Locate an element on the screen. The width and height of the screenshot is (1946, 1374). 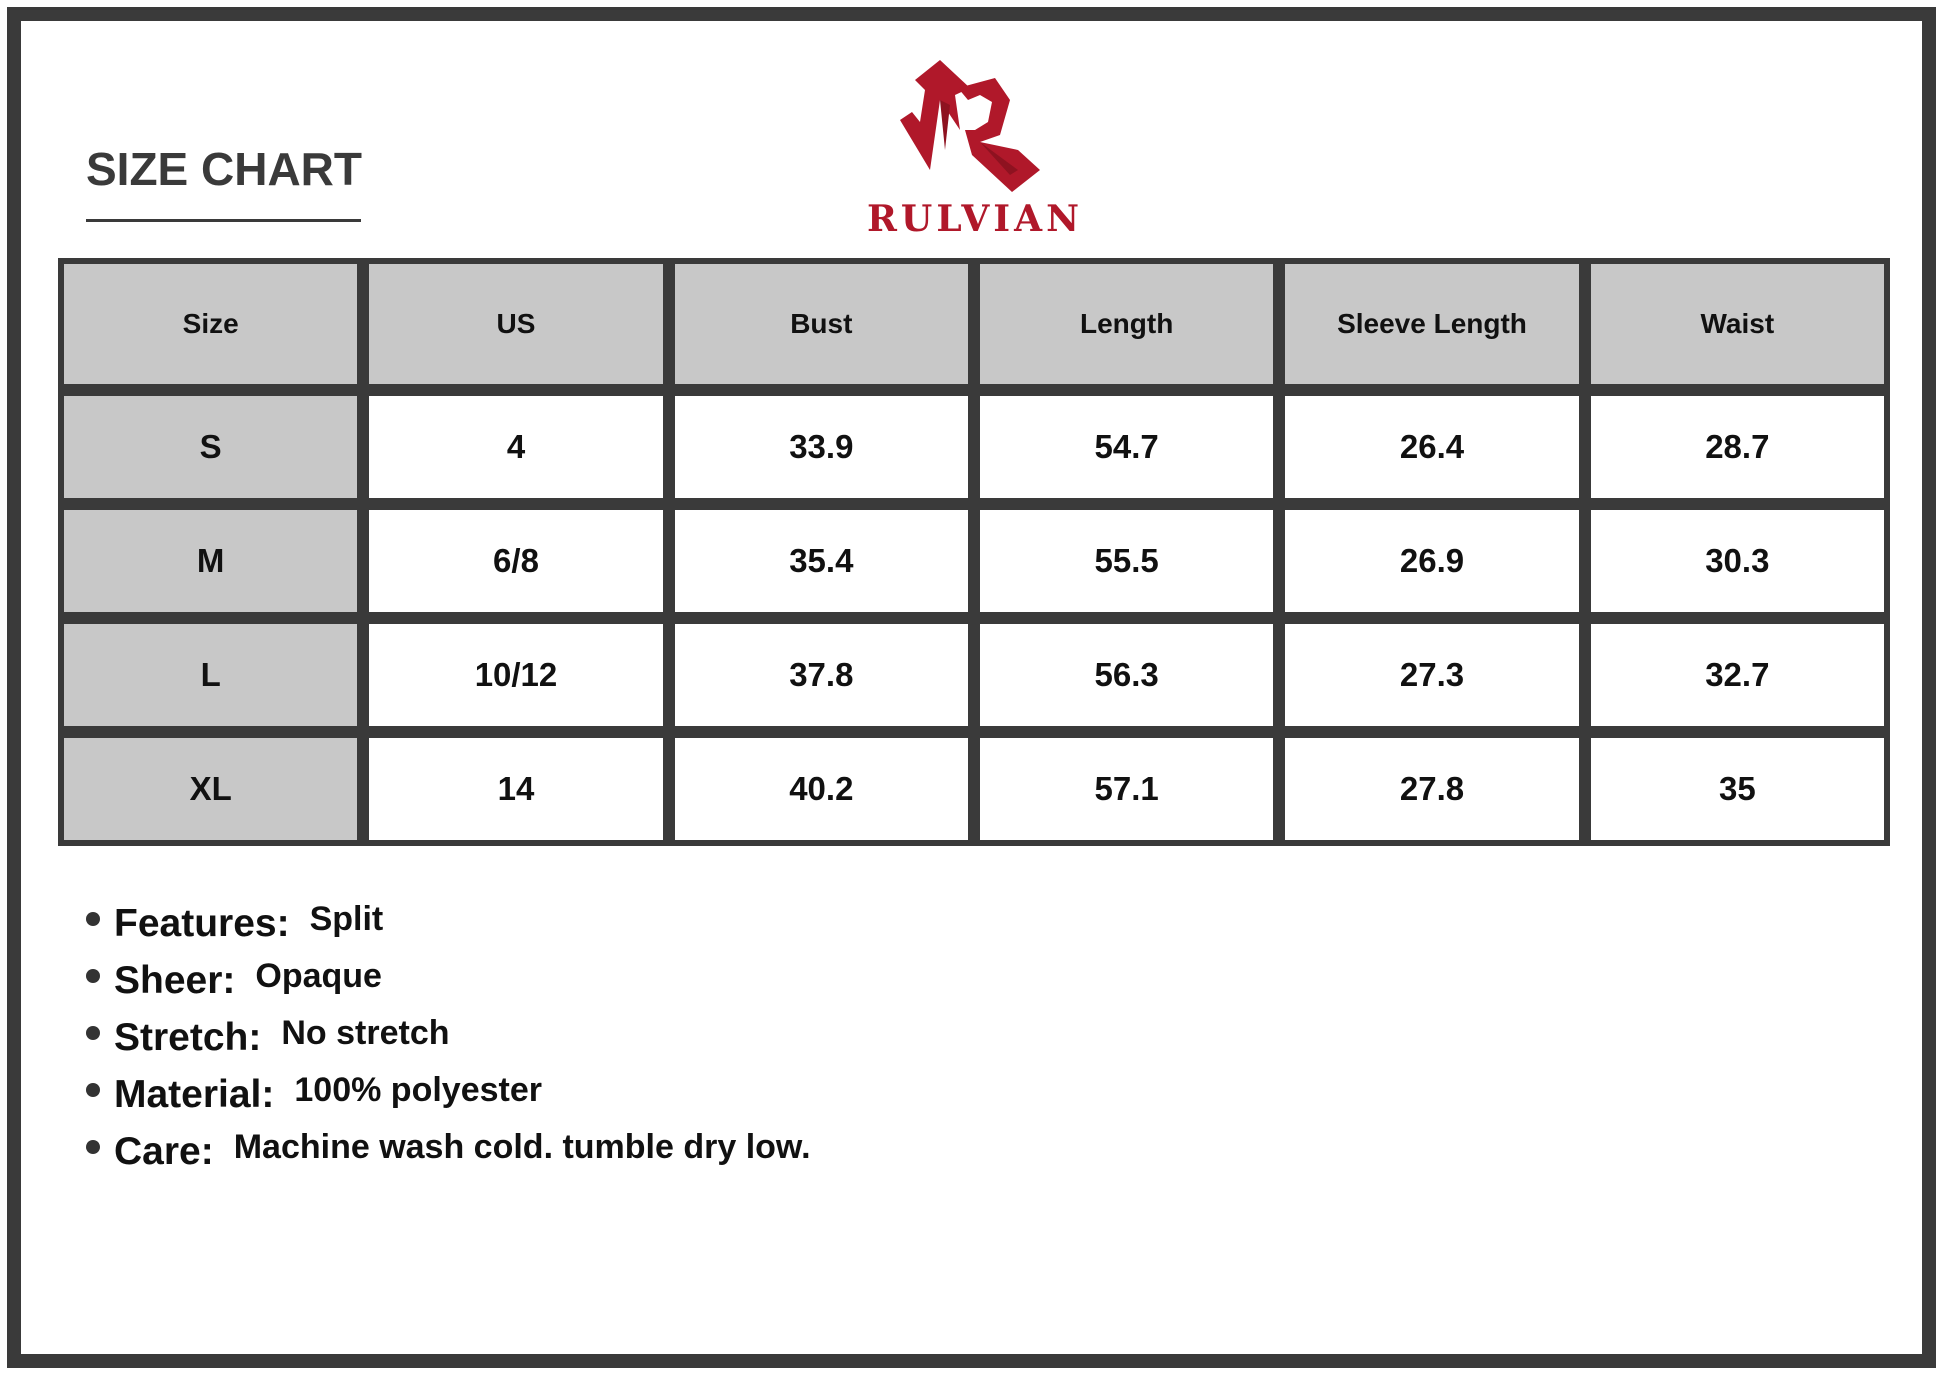
feature-label: Features: is located at coordinates (202, 923).